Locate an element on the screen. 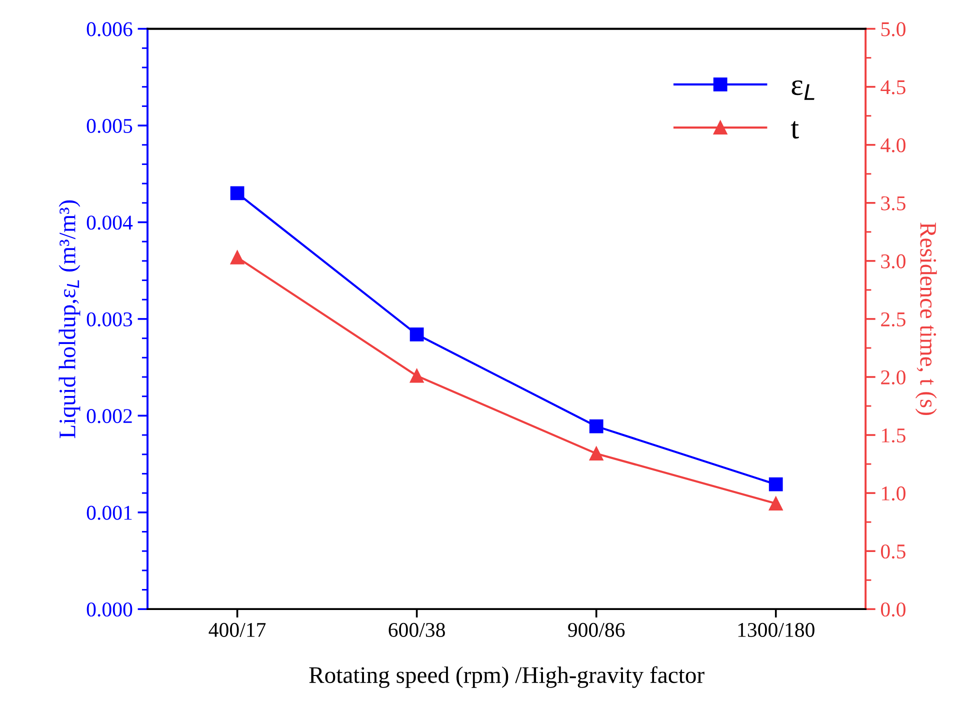 Image resolution: width=977 pixels, height=720 pixels. x-axis-title: Rotating speed (rpm) /High-gravity factor is located at coordinates (506, 677).